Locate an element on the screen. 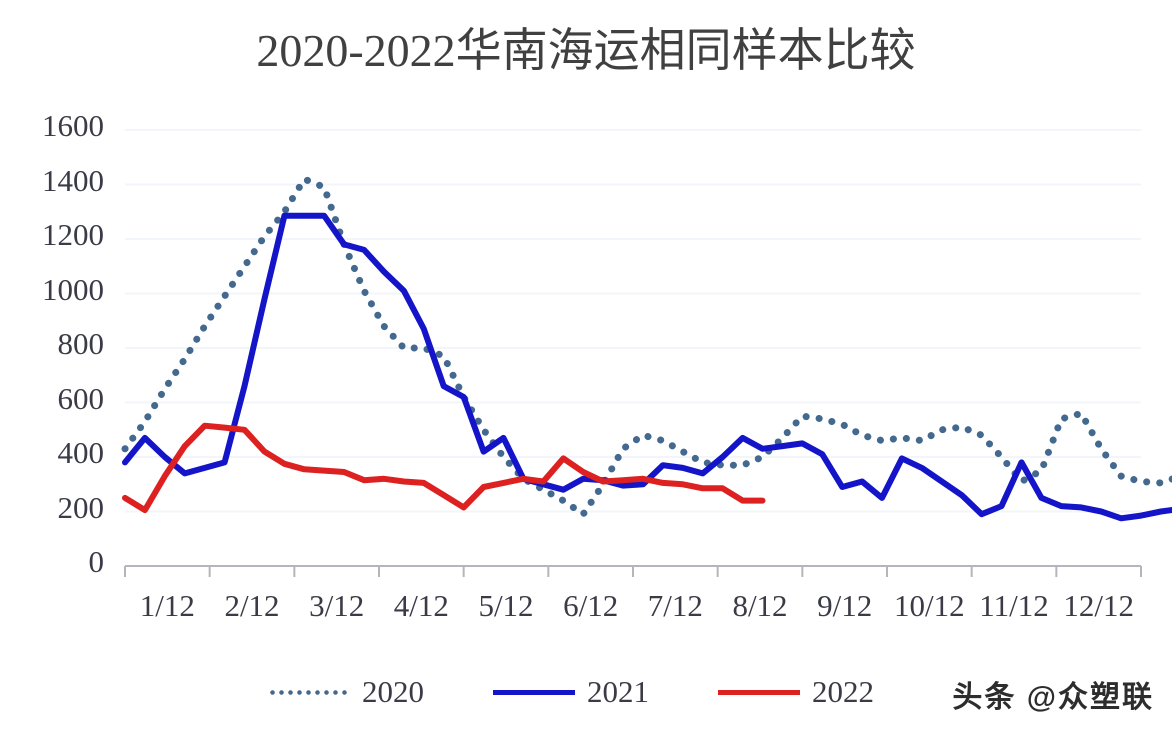  legend-item-2022: 2022 is located at coordinates (796, 692).